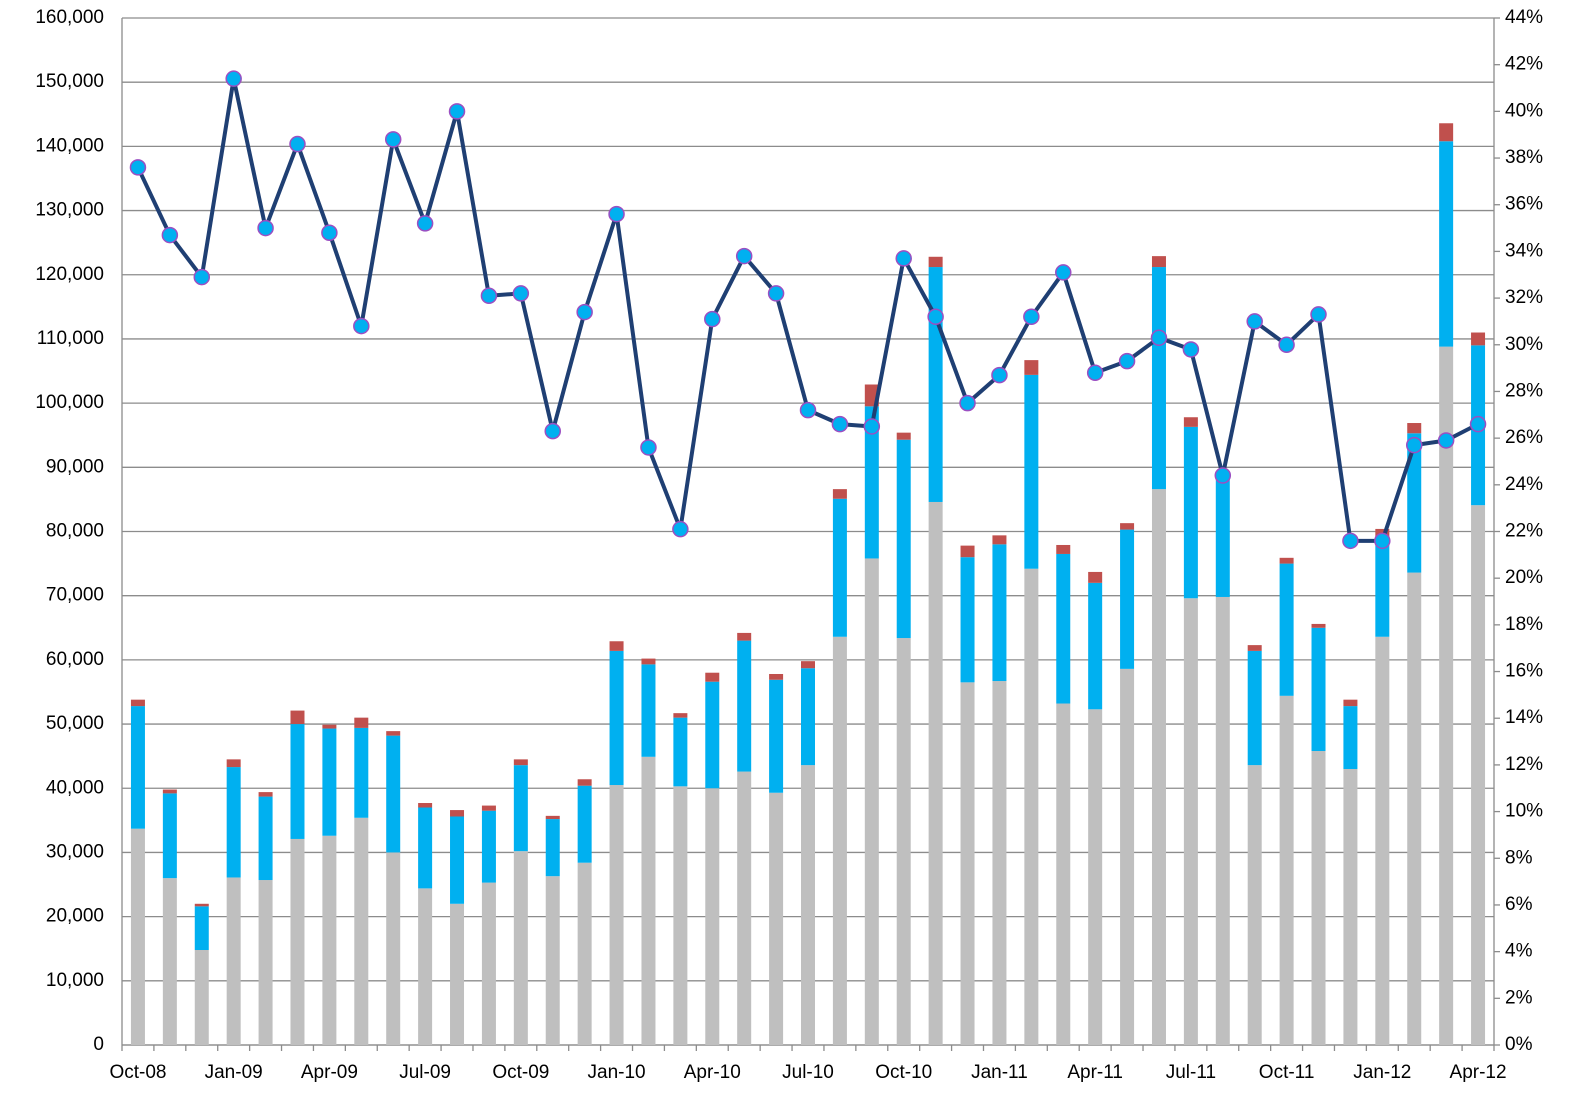  I want to click on x-tick-label: Oct-11, so click(1287, 1072).